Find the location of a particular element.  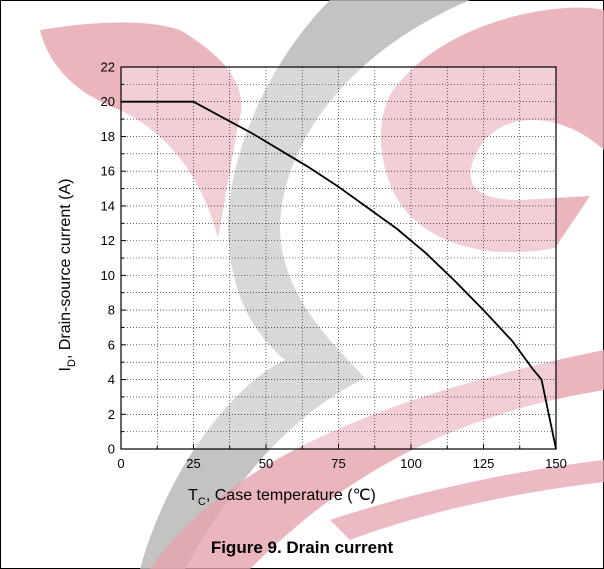

x-tick-label: 50 is located at coordinates (266, 463).